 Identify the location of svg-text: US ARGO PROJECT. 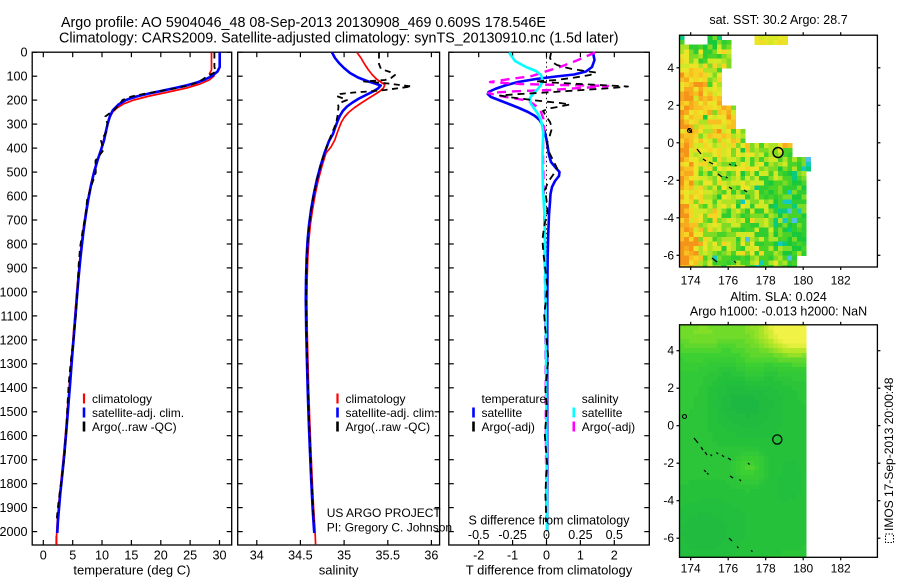
(384, 513).